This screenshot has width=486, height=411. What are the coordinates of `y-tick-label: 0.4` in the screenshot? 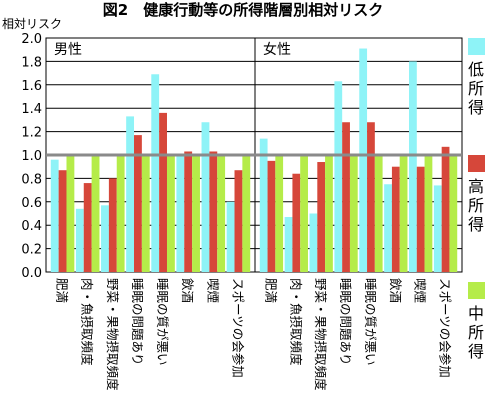 It's located at (31, 226).